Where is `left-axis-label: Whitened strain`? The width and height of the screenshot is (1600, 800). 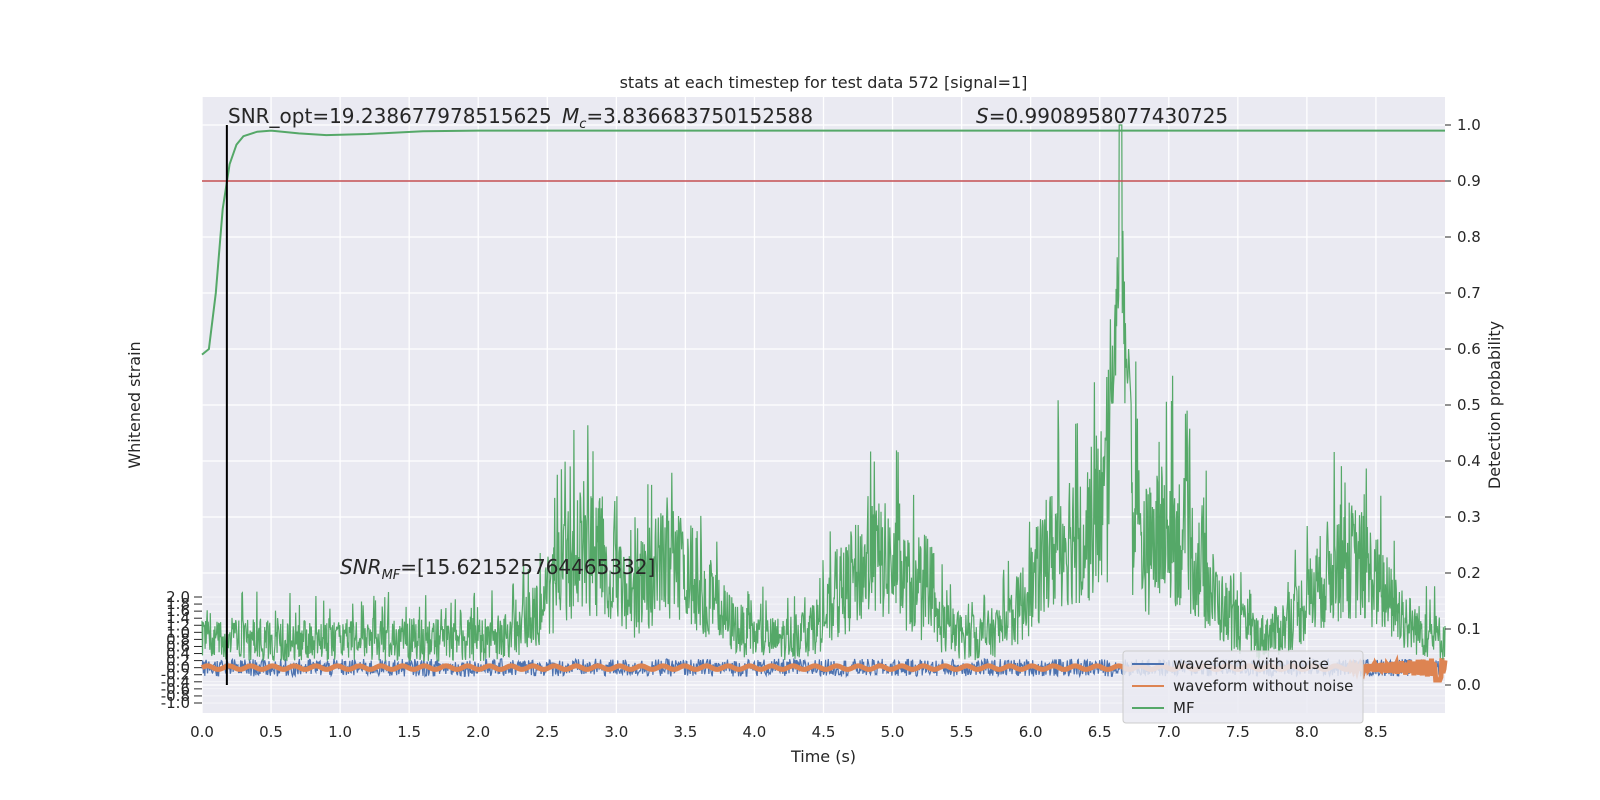 left-axis-label: Whitened strain is located at coordinates (134, 404).